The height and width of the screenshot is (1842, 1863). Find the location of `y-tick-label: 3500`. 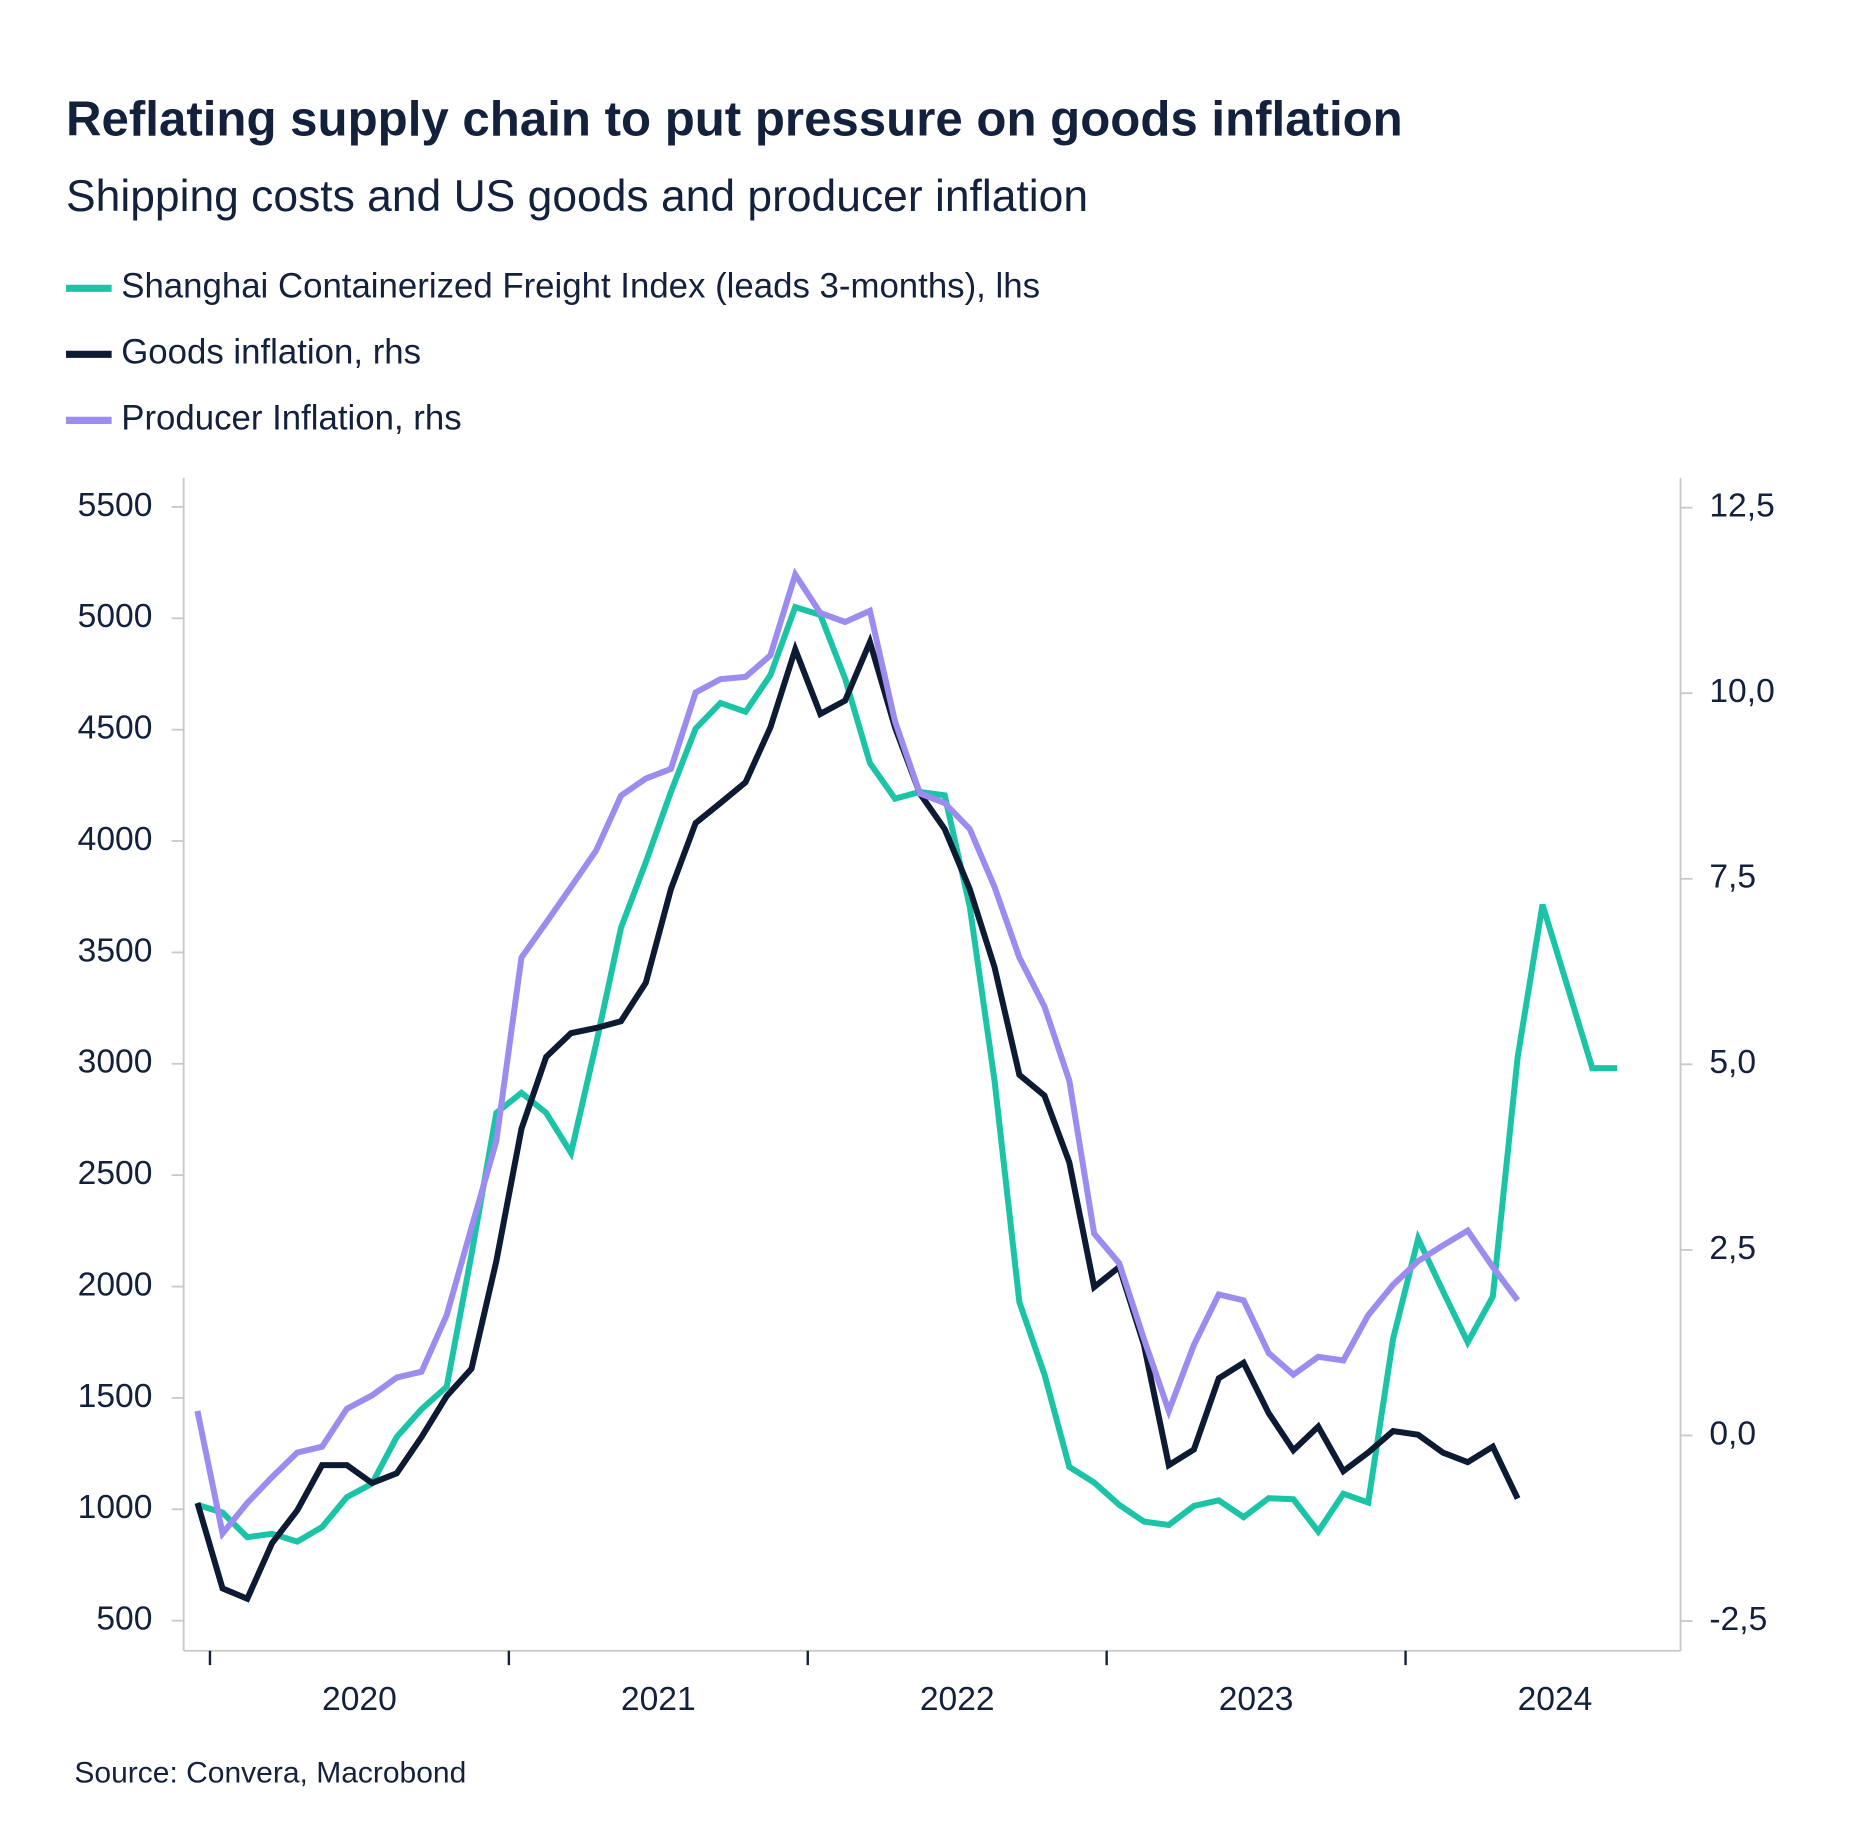

y-tick-label: 3500 is located at coordinates (115, 950).